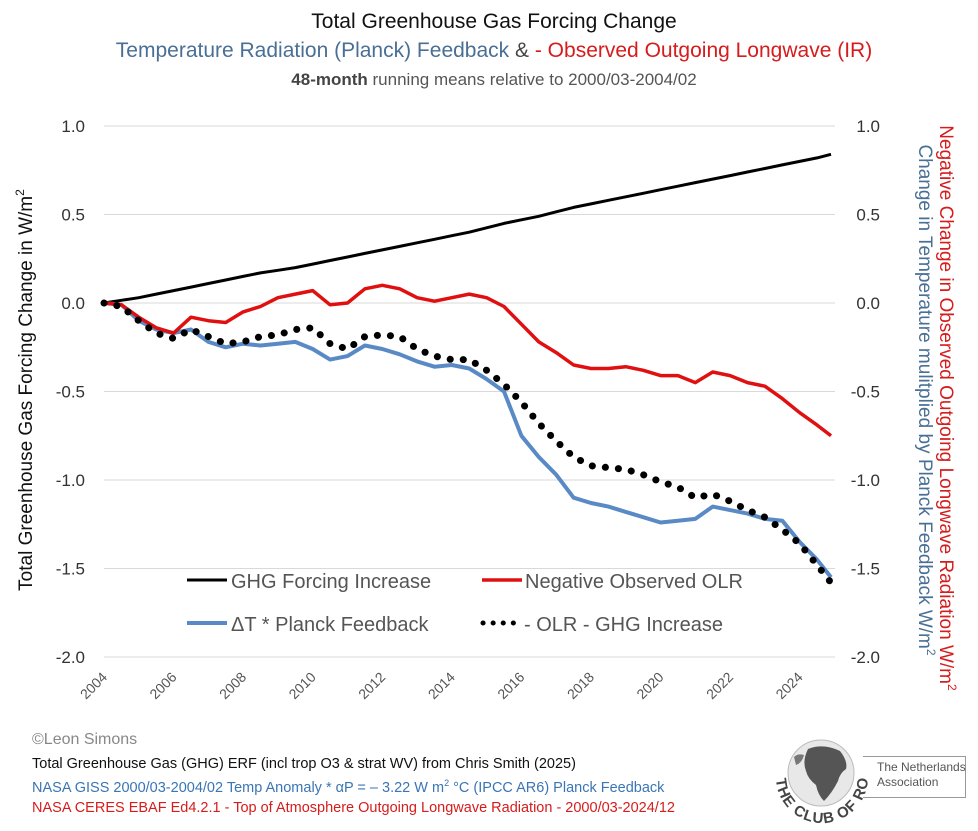  I want to click on y-tick-left: -0.5, so click(70, 392).